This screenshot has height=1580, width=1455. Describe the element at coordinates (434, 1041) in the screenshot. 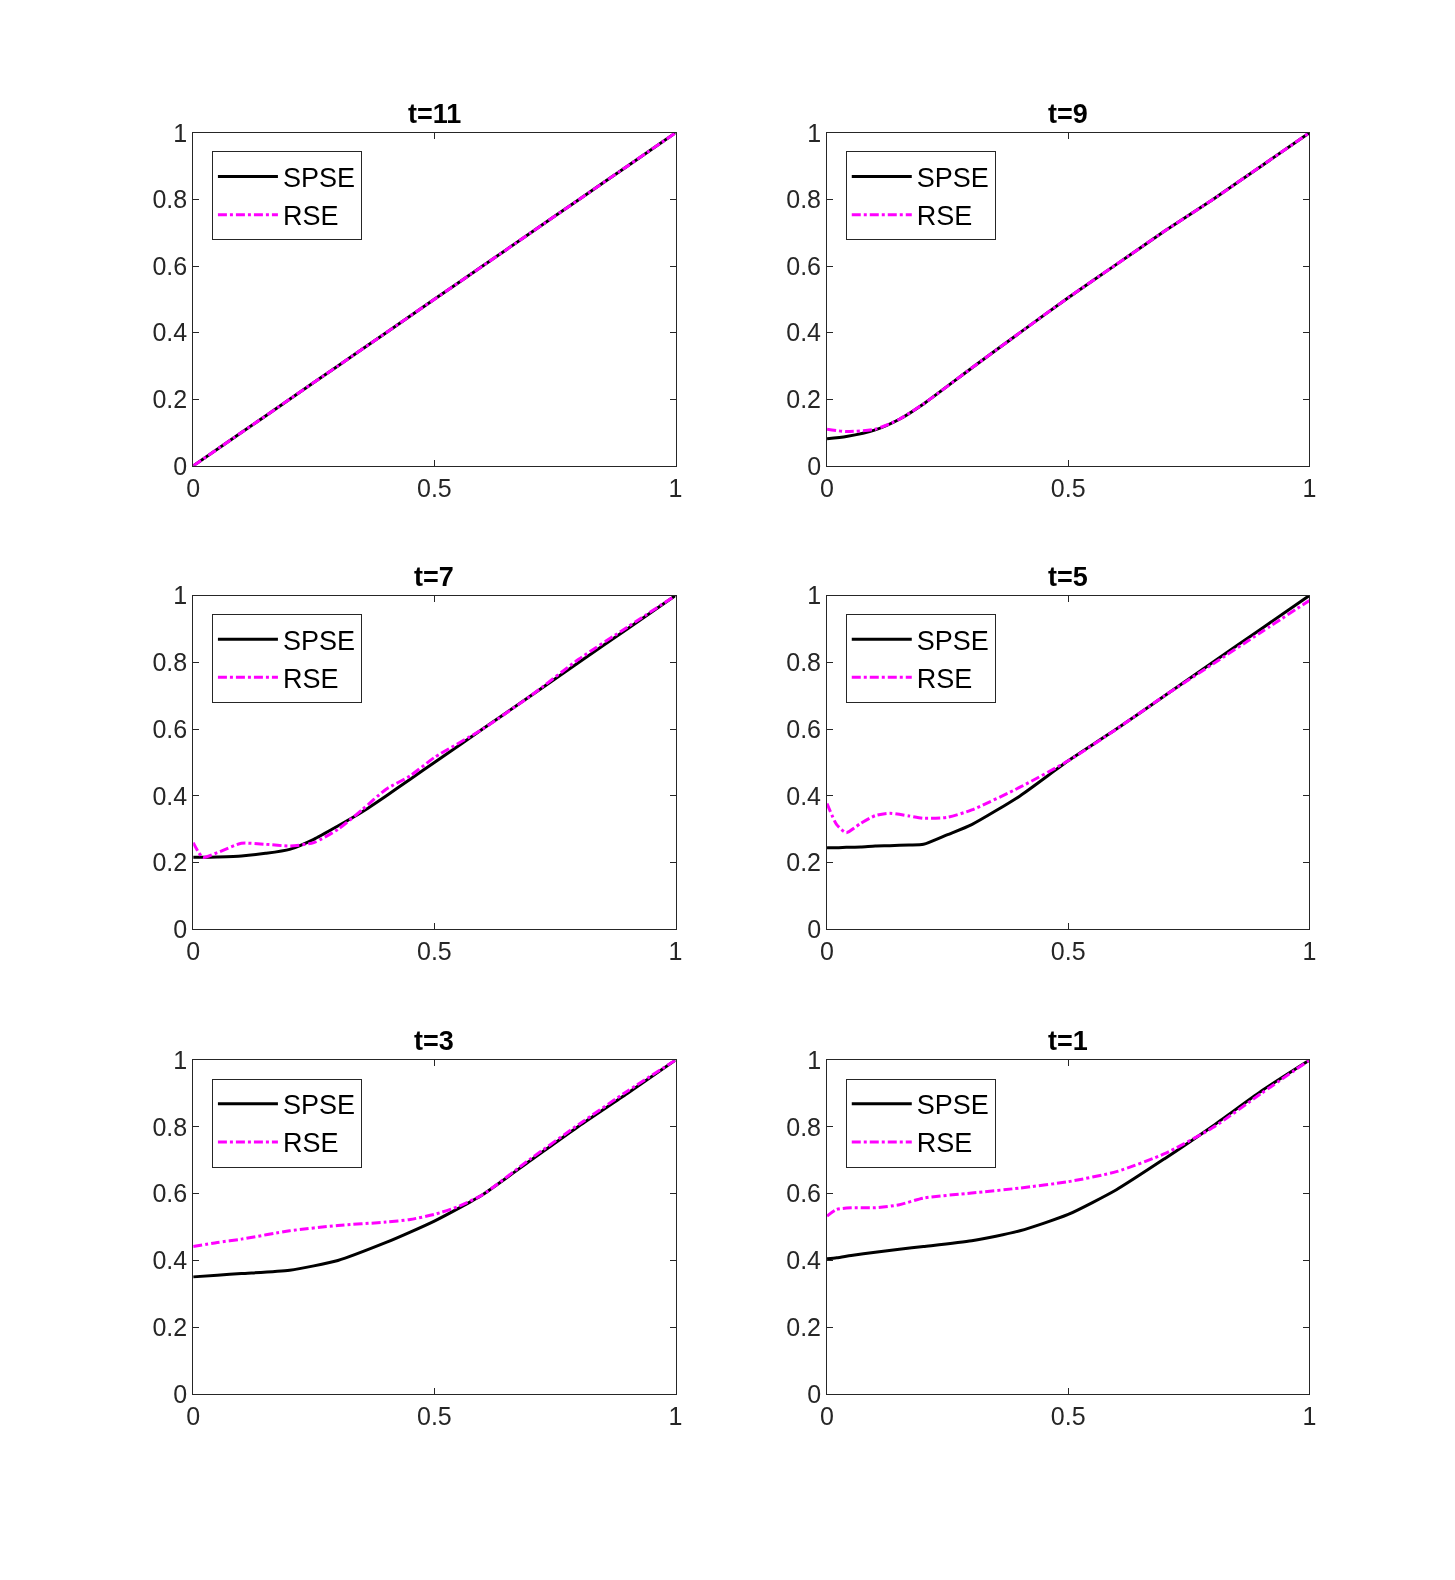

I see `chart-title: t=3` at that location.